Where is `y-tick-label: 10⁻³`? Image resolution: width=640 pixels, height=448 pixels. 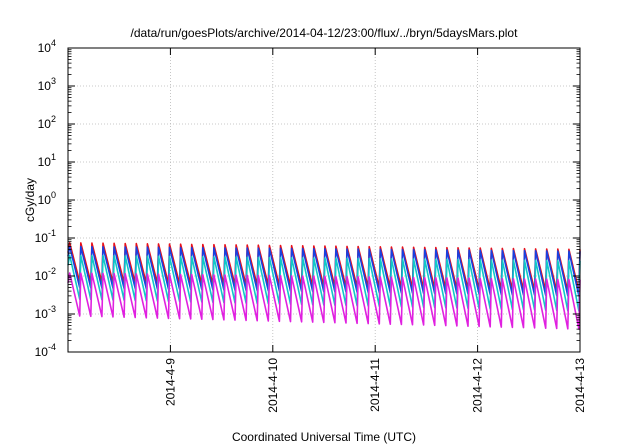
y-tick-label: 10⁻³ is located at coordinates (45, 312).